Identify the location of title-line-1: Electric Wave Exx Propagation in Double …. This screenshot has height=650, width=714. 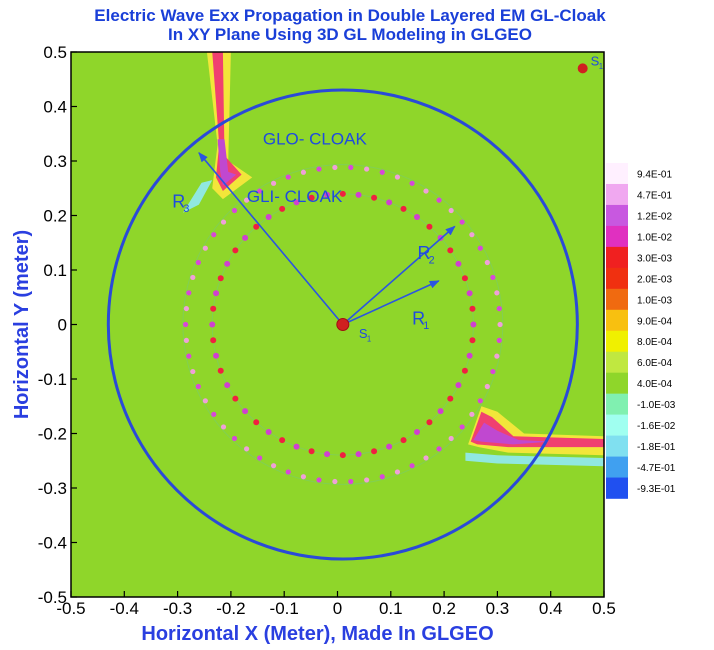
(350, 15).